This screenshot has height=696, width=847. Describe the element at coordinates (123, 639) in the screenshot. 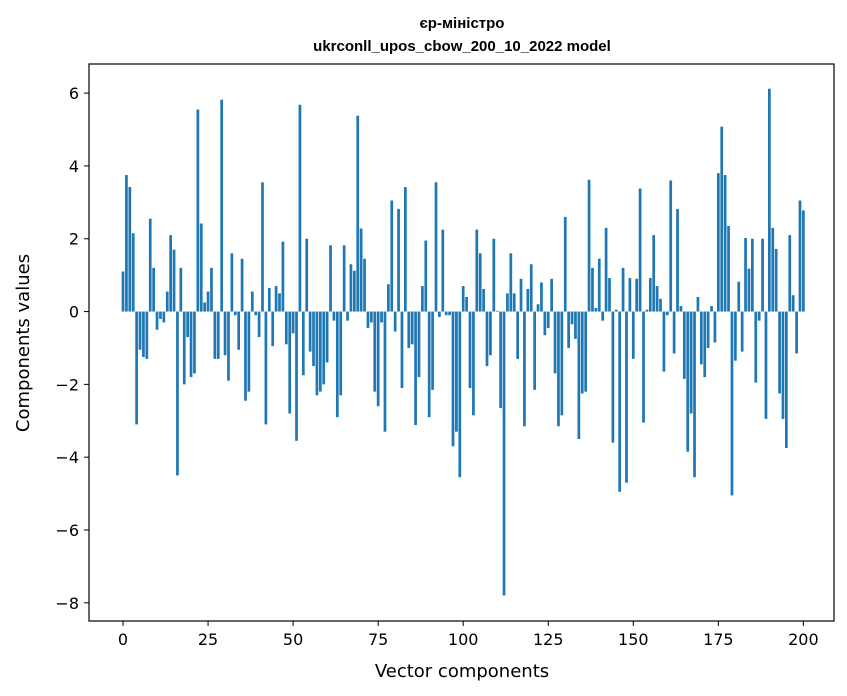

I see `x-tick-label: 0` at that location.